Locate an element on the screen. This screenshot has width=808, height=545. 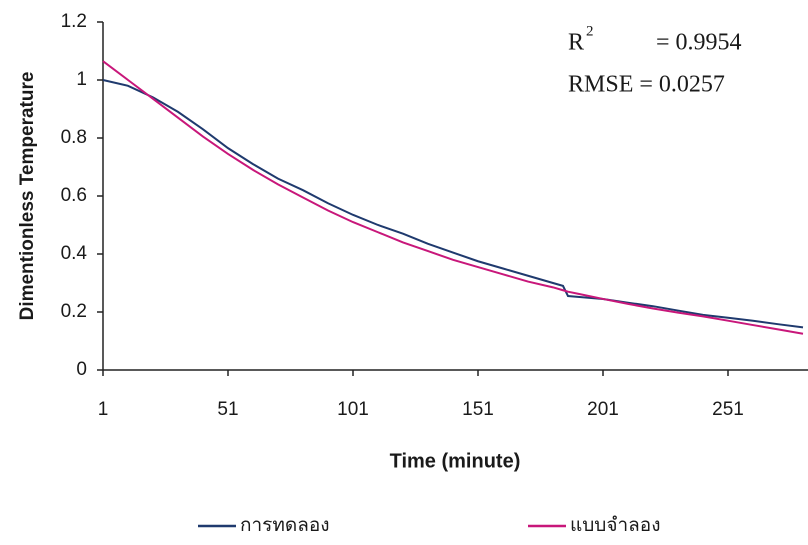
annotation: RMSE = 0.0257 is located at coordinates (646, 85).